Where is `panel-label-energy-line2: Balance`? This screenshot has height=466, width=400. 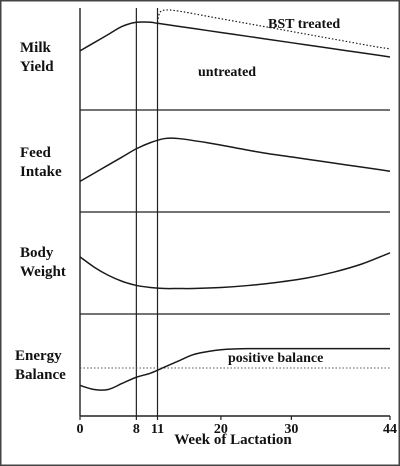 panel-label-energy-line2: Balance is located at coordinates (40, 375).